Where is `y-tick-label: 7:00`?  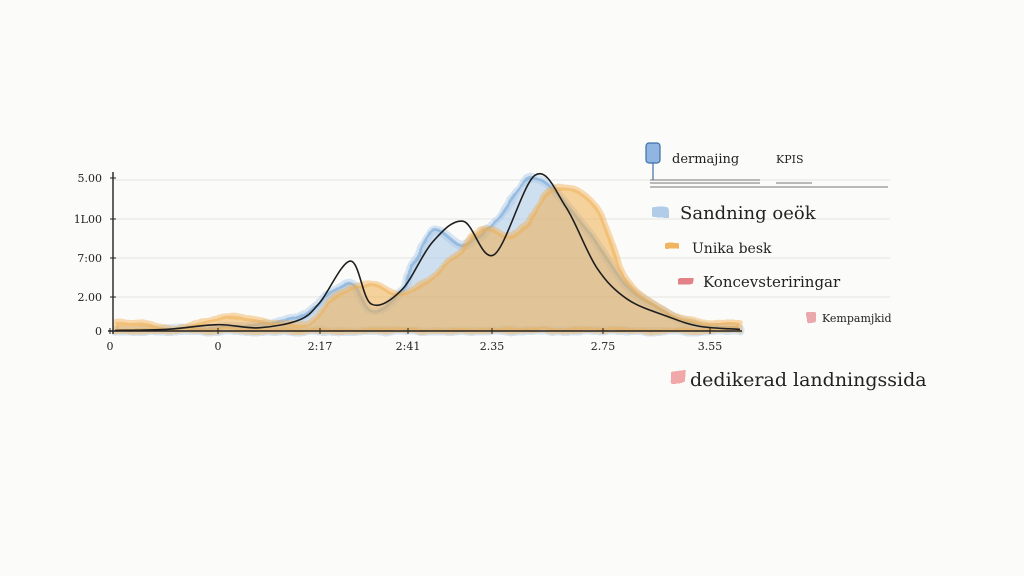 y-tick-label: 7:00 is located at coordinates (89, 258).